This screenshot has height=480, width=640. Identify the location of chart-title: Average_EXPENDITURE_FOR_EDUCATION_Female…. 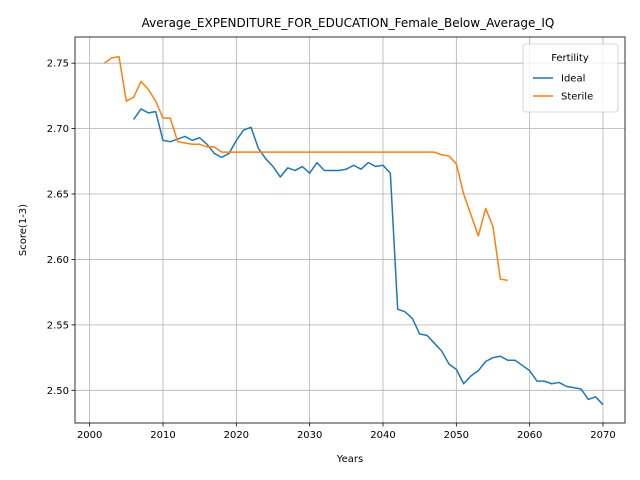
(348, 23).